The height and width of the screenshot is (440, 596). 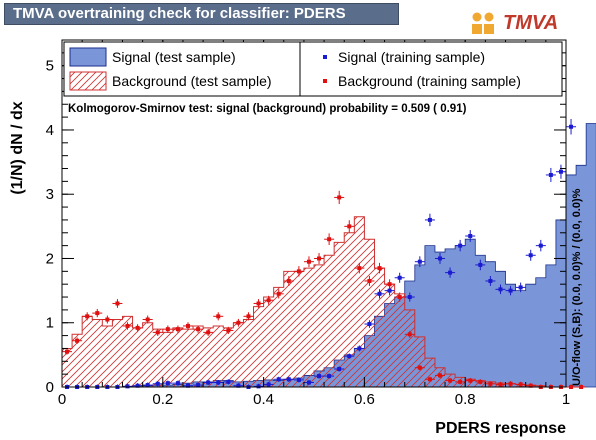 What do you see at coordinates (500, 428) in the screenshot?
I see `x-axis-label: PDERS response` at bounding box center [500, 428].